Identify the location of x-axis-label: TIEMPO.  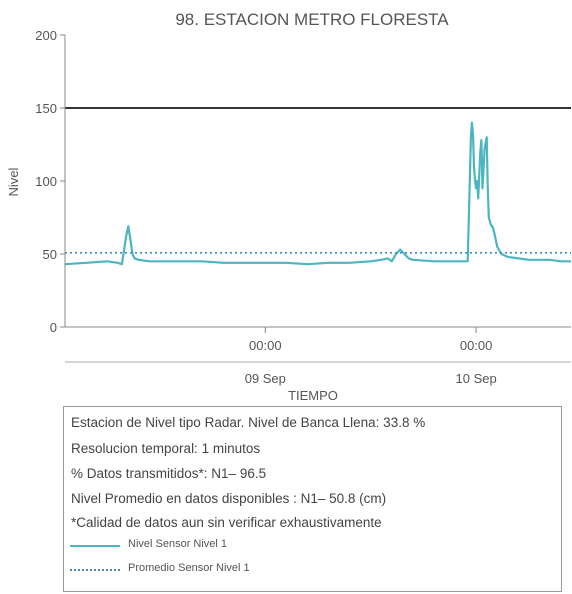
(313, 395).